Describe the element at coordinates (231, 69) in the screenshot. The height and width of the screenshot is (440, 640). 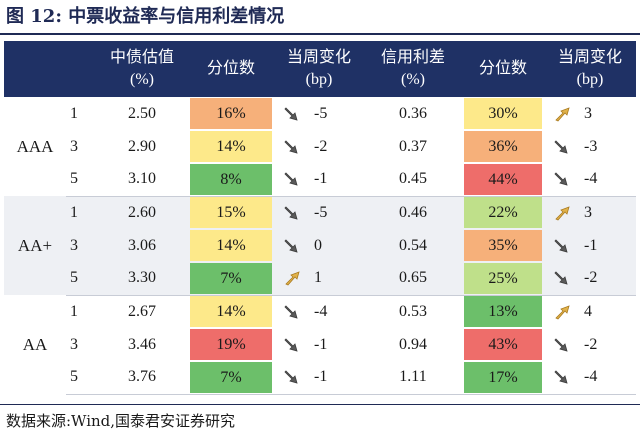
I see `header-percentile-1: 分位数` at that location.